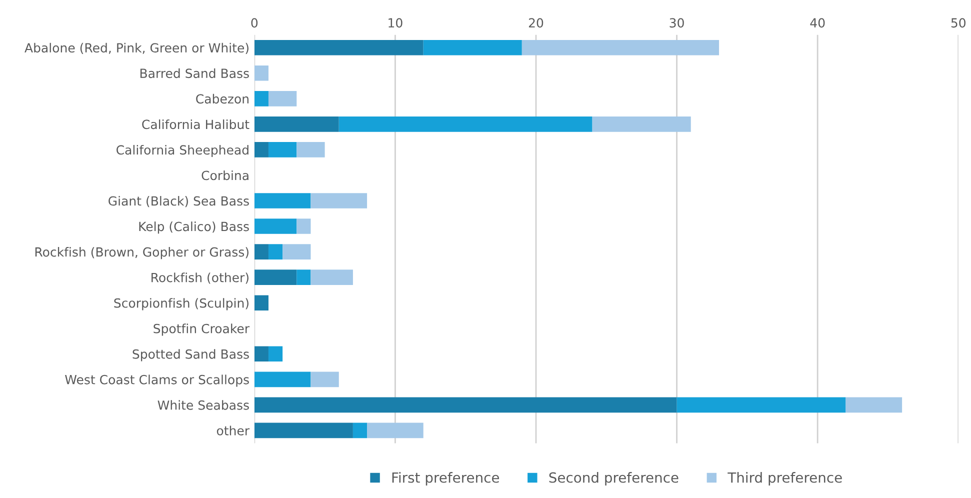 This screenshot has width=971, height=498. Describe the element at coordinates (202, 330) in the screenshot. I see `y-tick-label: Spotfin Croaker` at that location.